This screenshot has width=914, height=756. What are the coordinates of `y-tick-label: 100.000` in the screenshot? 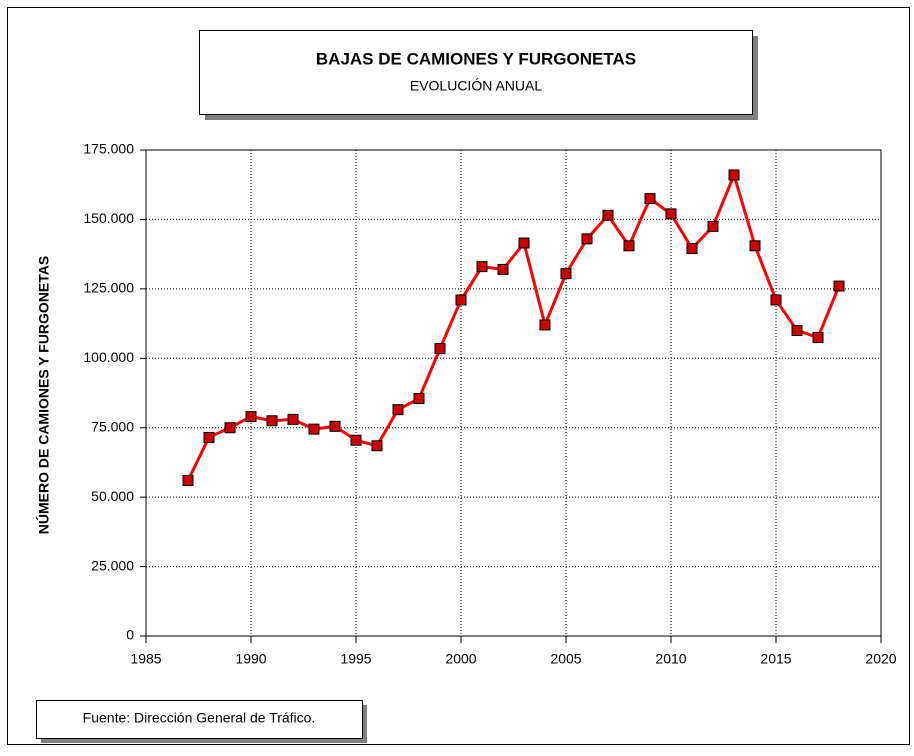 It's located at (108, 357).